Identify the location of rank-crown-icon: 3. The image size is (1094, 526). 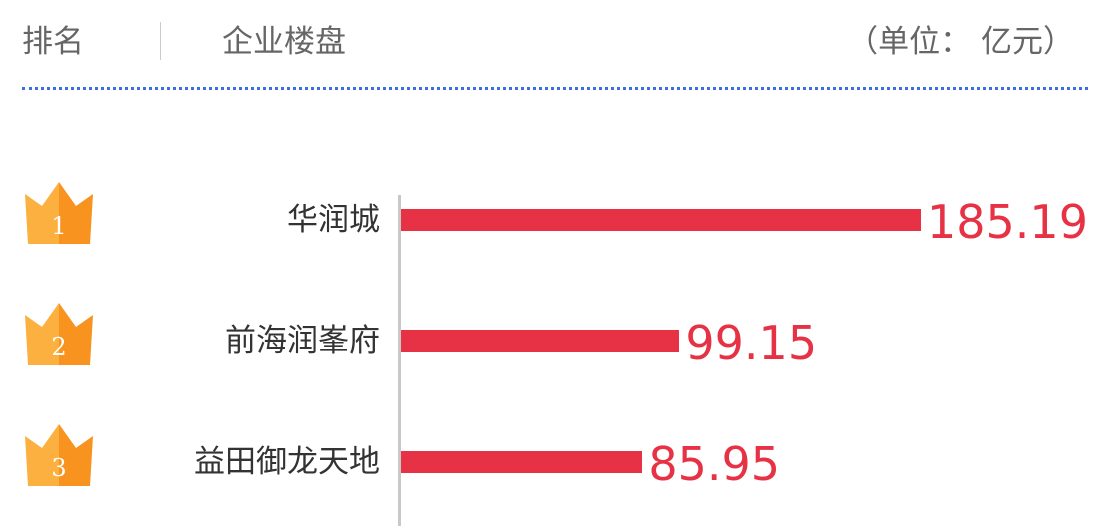
(59, 455).